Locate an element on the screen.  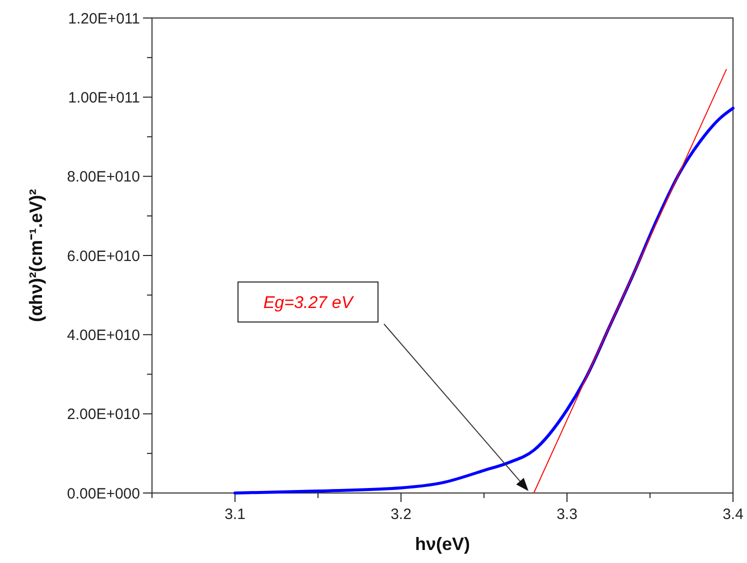
y-tick-label: 6.00E+010 is located at coordinates (103, 256).